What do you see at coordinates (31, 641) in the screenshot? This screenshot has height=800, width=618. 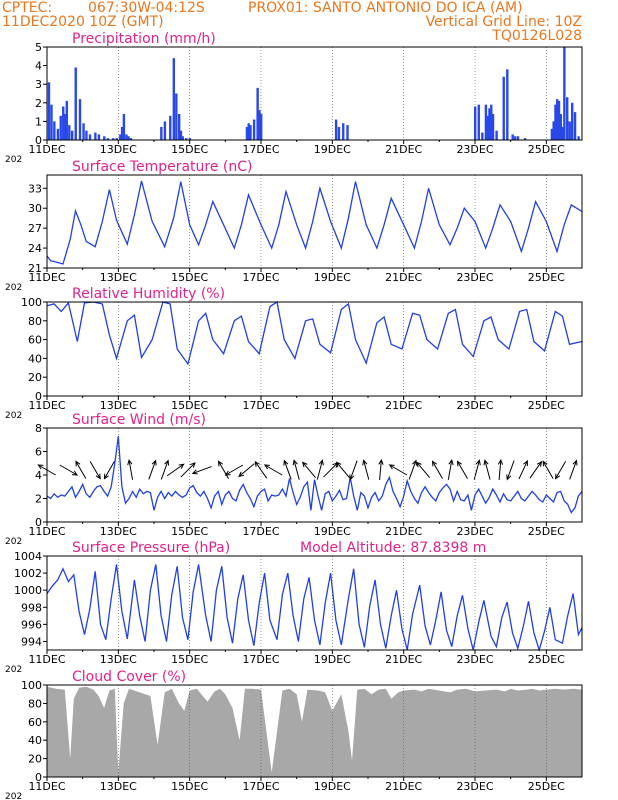 I see `y-tick-label: 994` at bounding box center [31, 641].